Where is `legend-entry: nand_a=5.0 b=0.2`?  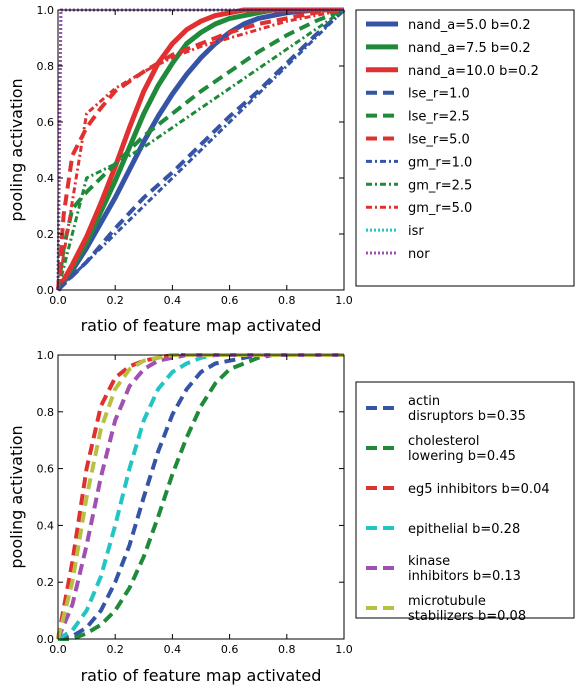
legend-entry: nand_a=5.0 b=0.2 is located at coordinates (469, 25).